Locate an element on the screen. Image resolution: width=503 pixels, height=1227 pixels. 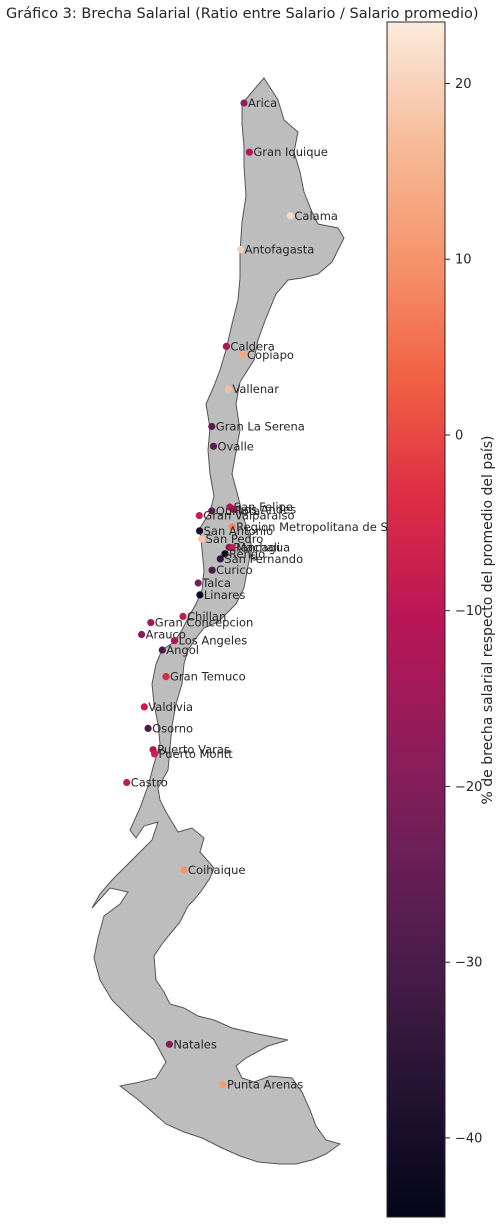
city-label: San Fernando is located at coordinates (263, 559).